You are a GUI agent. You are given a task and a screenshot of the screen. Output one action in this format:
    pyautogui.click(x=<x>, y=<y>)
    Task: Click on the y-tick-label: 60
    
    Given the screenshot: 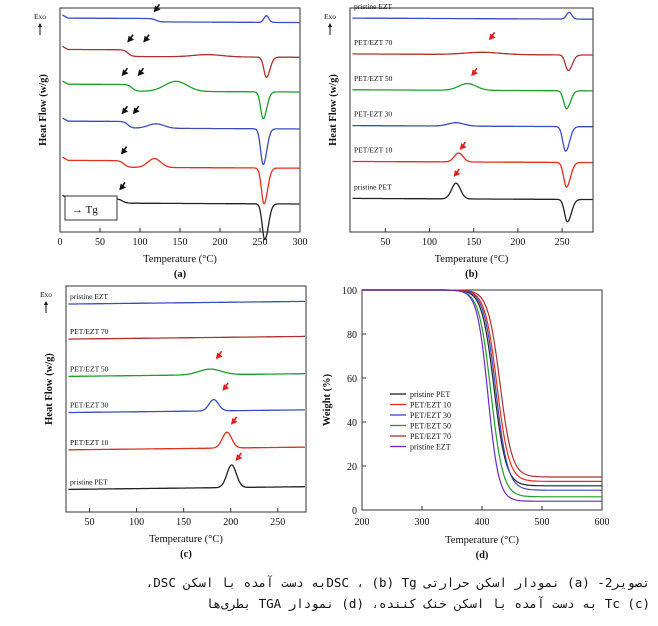 What is the action you would take?
    pyautogui.click(x=352, y=379)
    